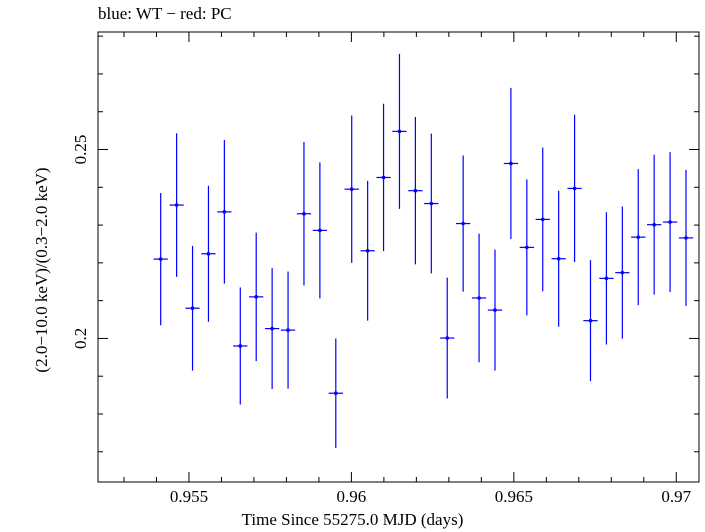  Describe the element at coordinates (80, 338) in the screenshot. I see `y-tick-label: 0.2` at that location.